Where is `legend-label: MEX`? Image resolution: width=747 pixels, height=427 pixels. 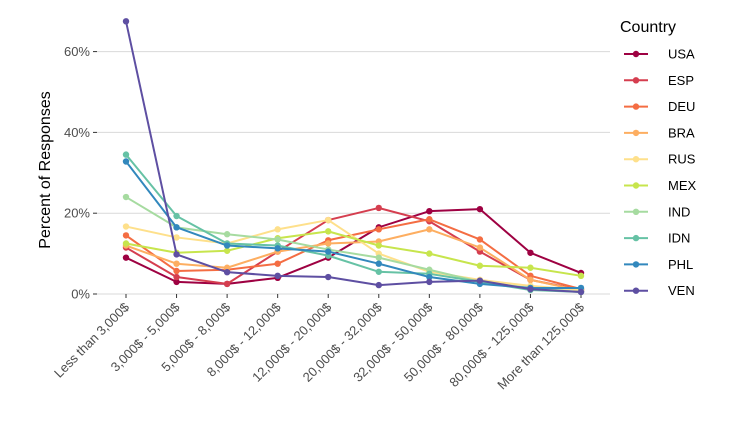 legend-label: MEX is located at coordinates (682, 185).